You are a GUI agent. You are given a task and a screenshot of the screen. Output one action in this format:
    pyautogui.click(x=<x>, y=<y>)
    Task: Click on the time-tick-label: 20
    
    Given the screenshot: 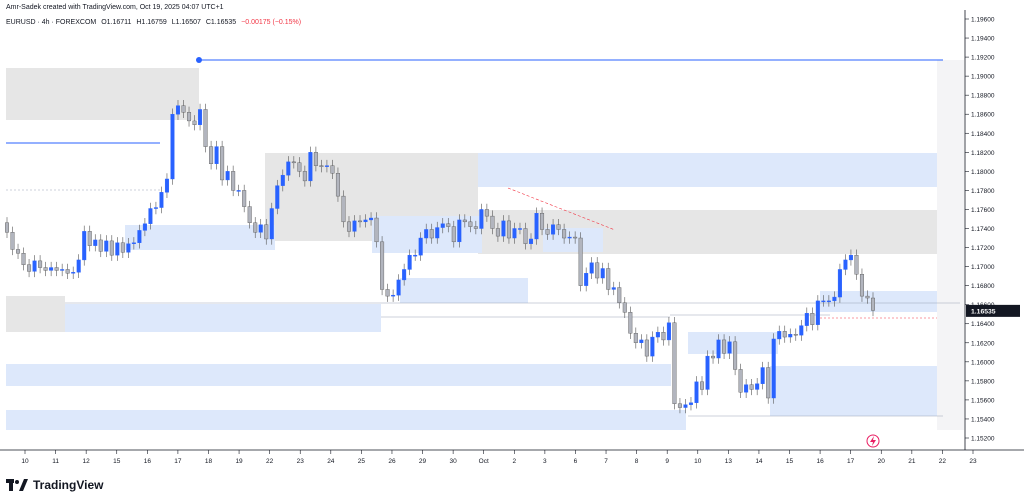 What is the action you would take?
    pyautogui.click(x=882, y=461)
    